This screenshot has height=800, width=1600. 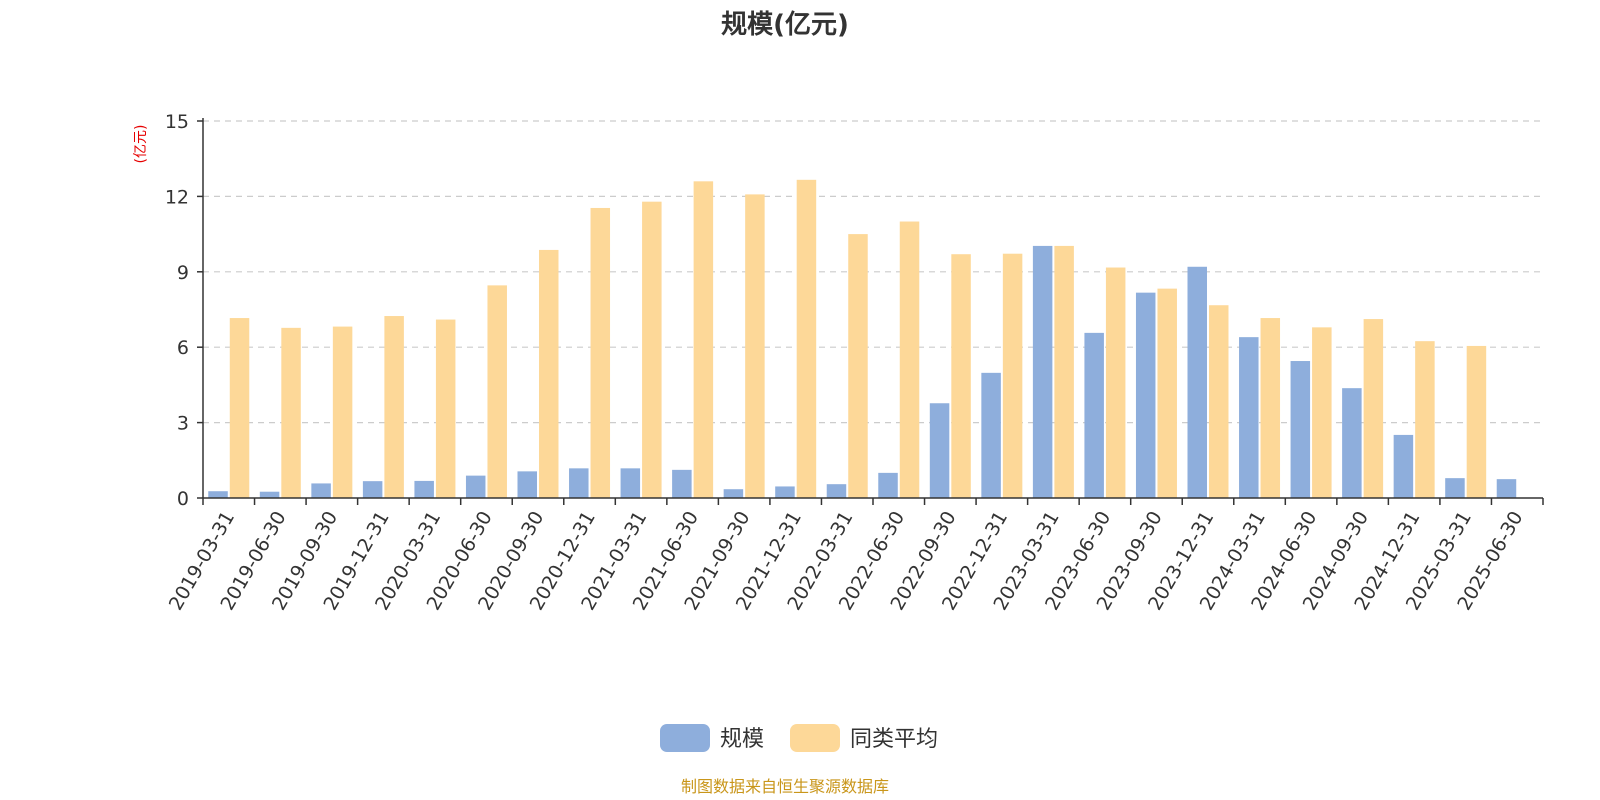 I want to click on y-axis-ticks: 0 3 6 9 12 15, so click(x=184, y=310).